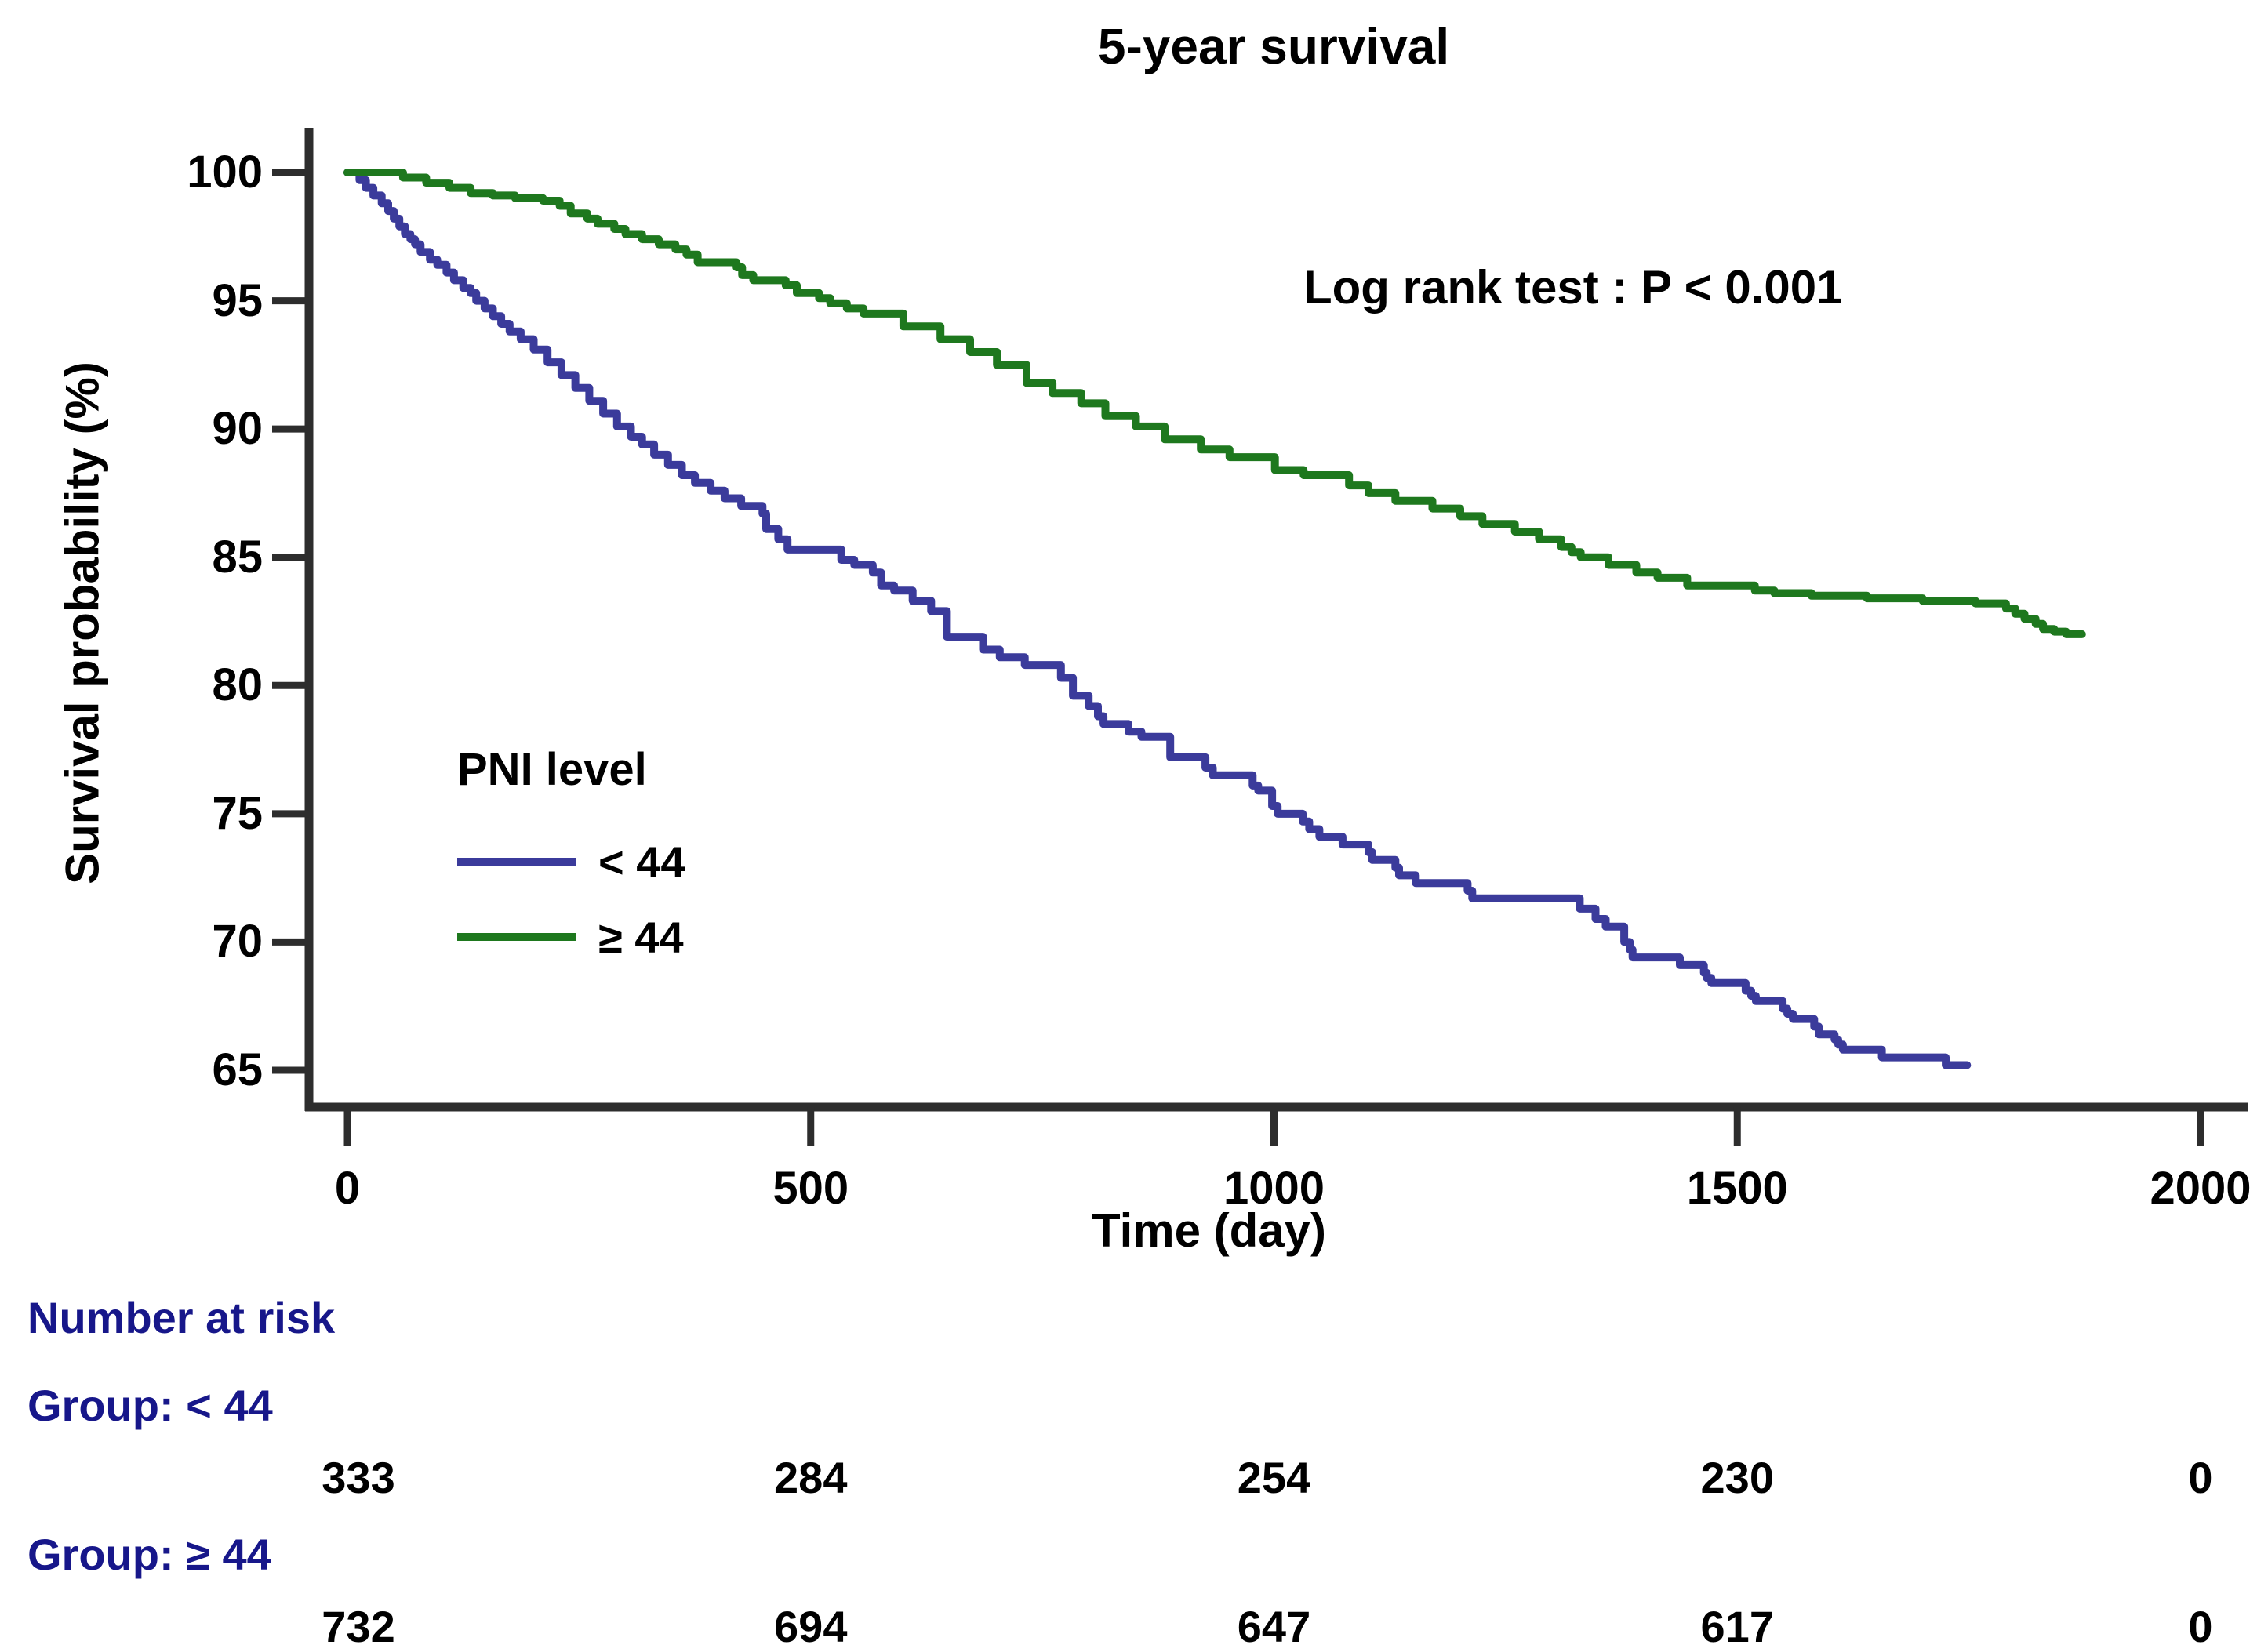  Describe the element at coordinates (1273, 46) in the screenshot. I see `chart-title: 5-year survival` at that location.